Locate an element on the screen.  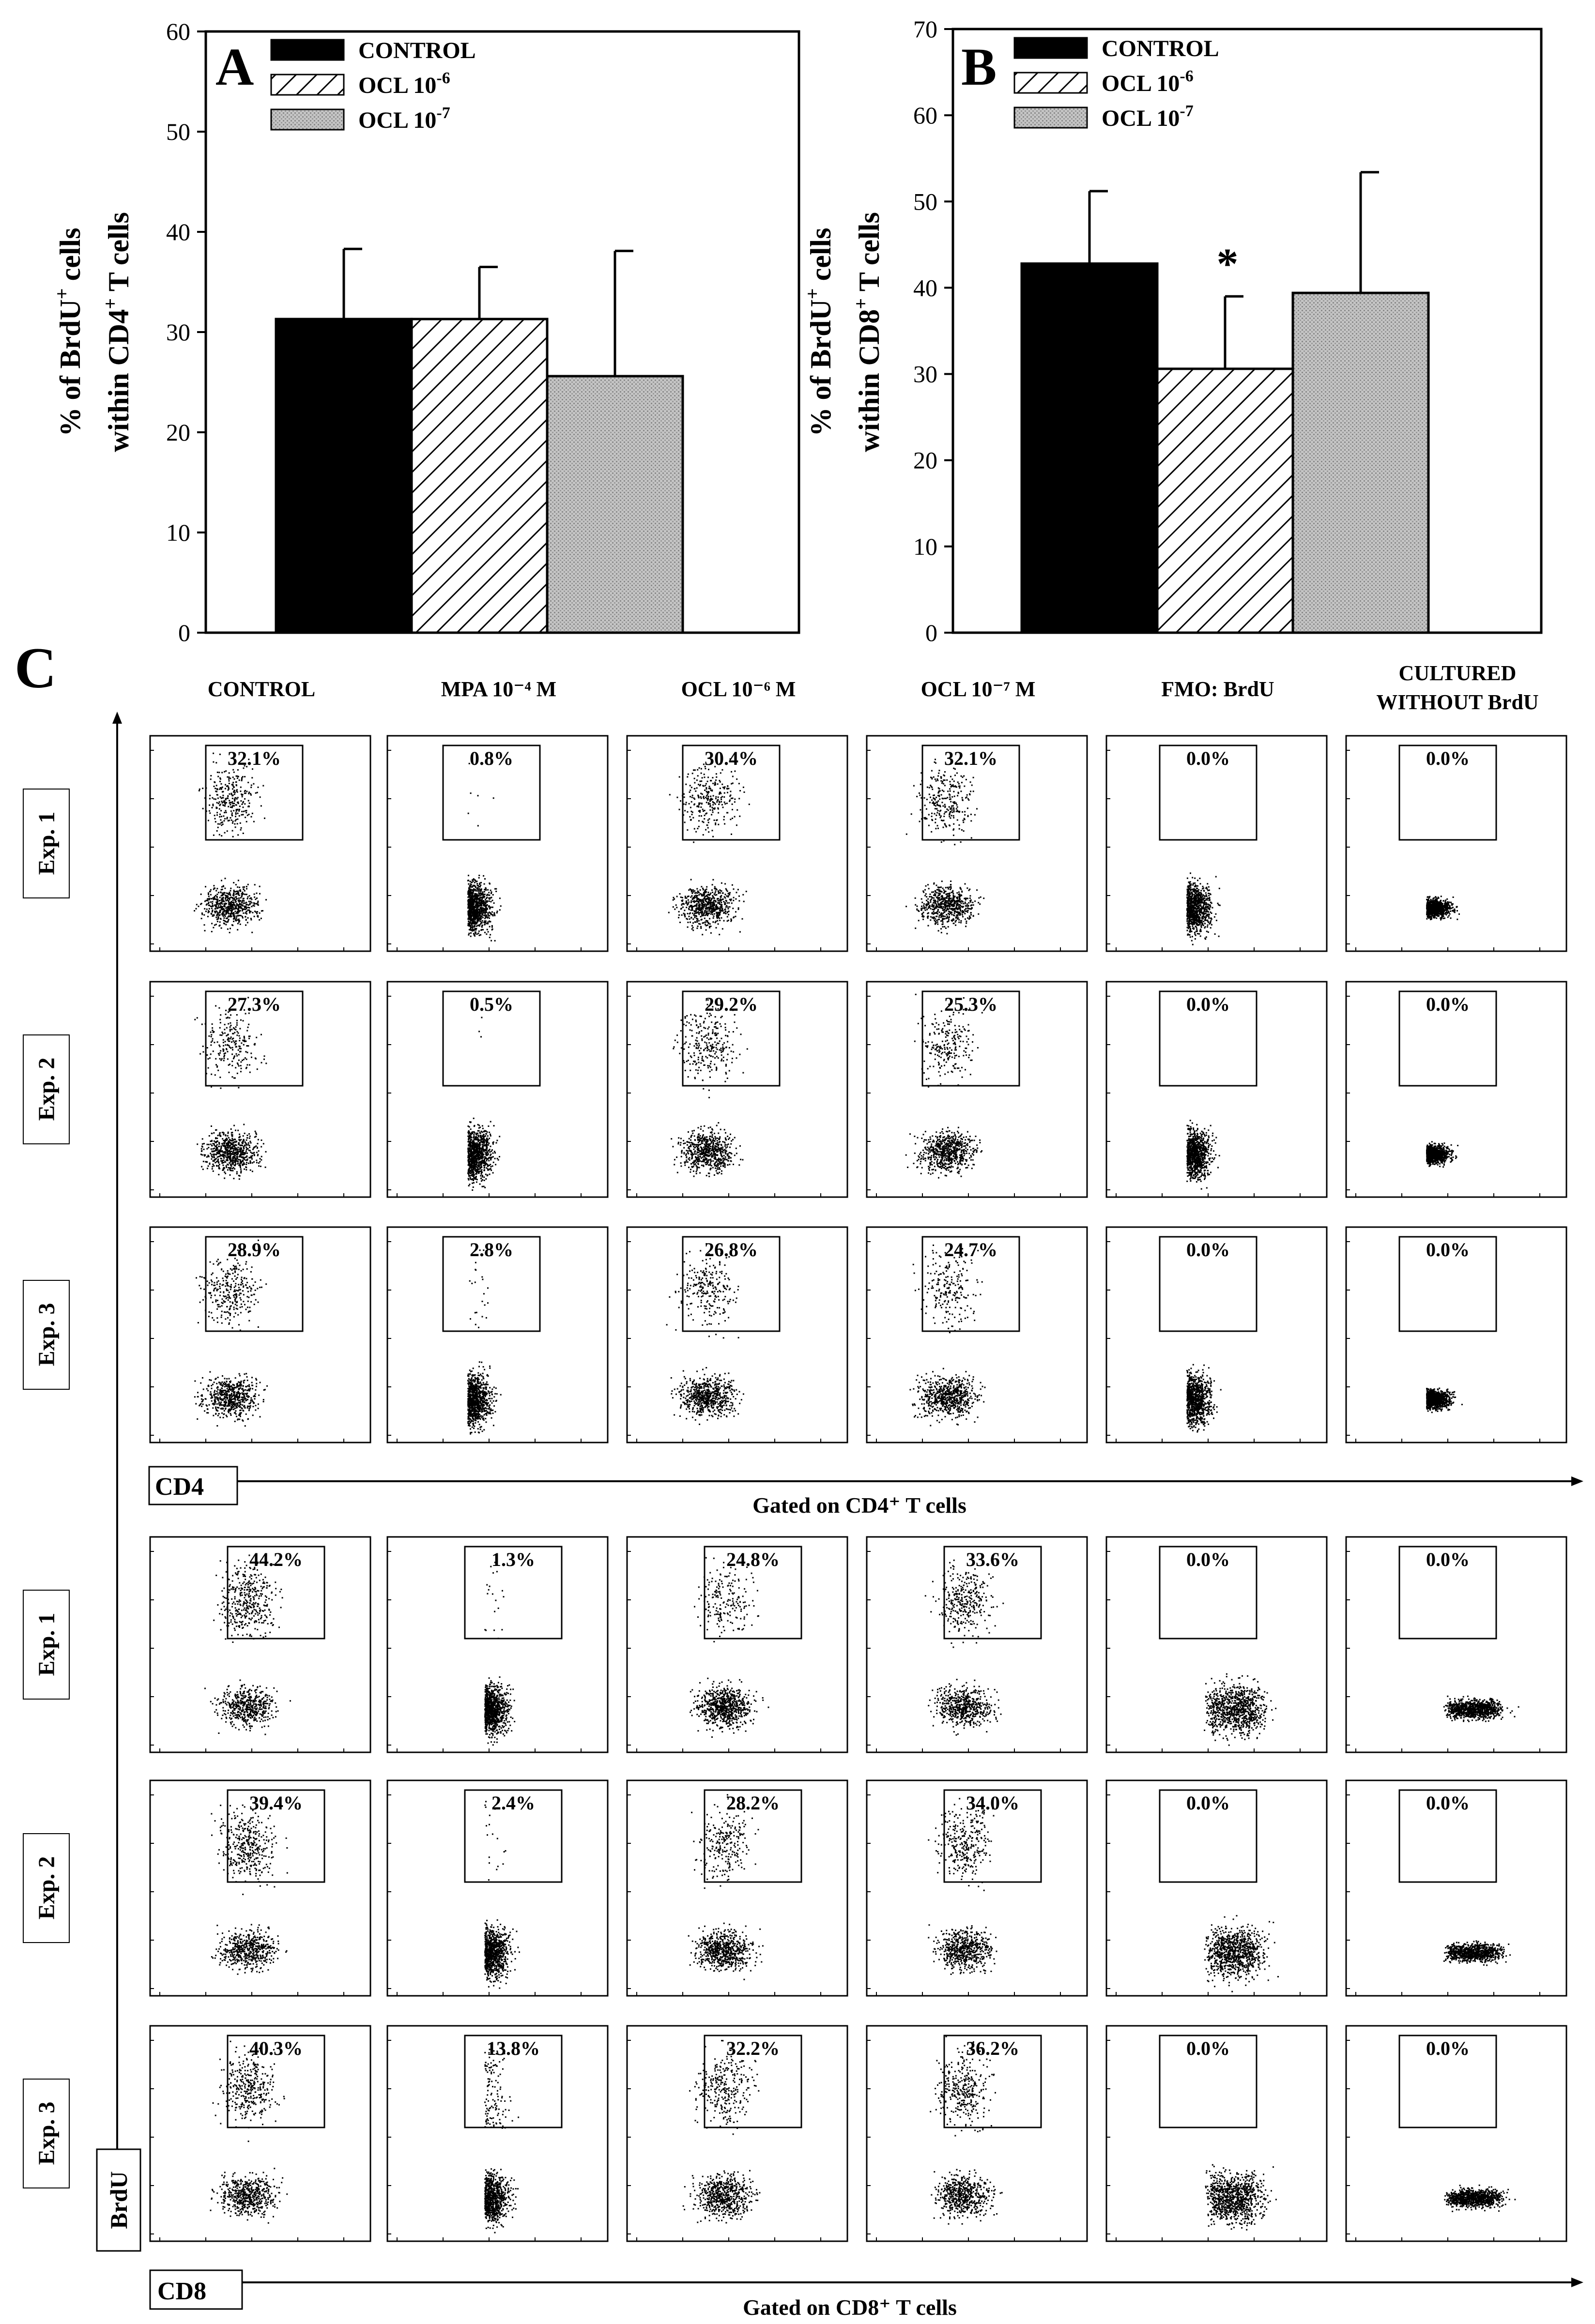
legend-label: OCL 10-7 is located at coordinates (1148, 116).